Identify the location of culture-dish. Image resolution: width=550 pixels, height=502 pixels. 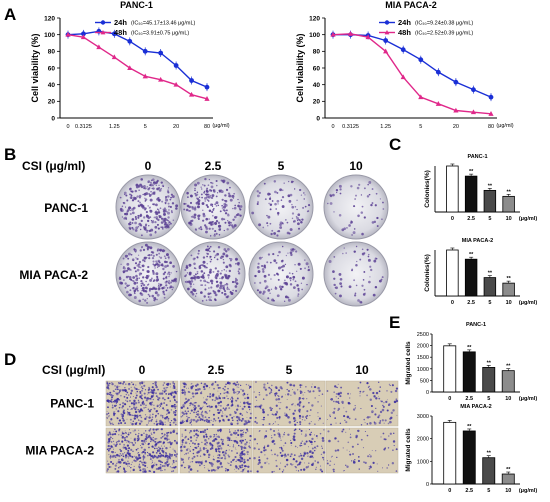
(356, 274).